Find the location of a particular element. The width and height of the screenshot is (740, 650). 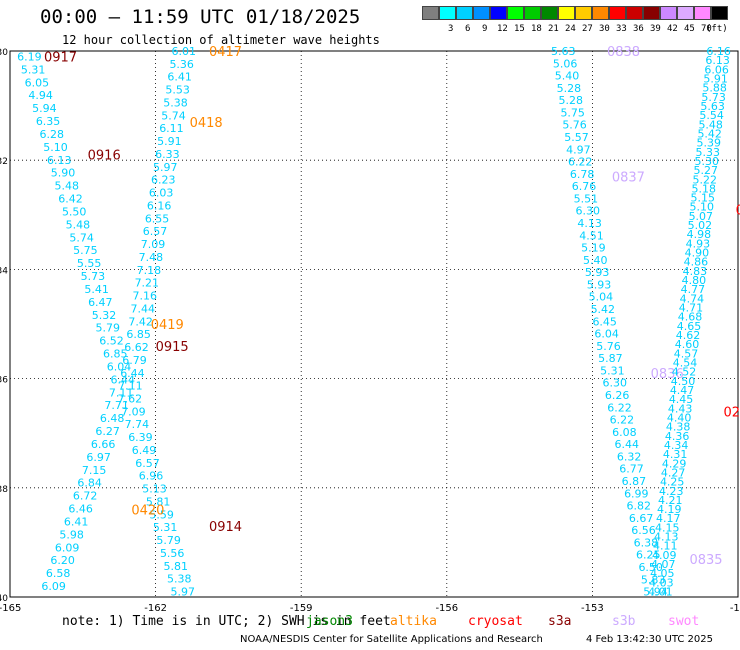

wave-height-value: 4.19 is located at coordinates (669, 509).